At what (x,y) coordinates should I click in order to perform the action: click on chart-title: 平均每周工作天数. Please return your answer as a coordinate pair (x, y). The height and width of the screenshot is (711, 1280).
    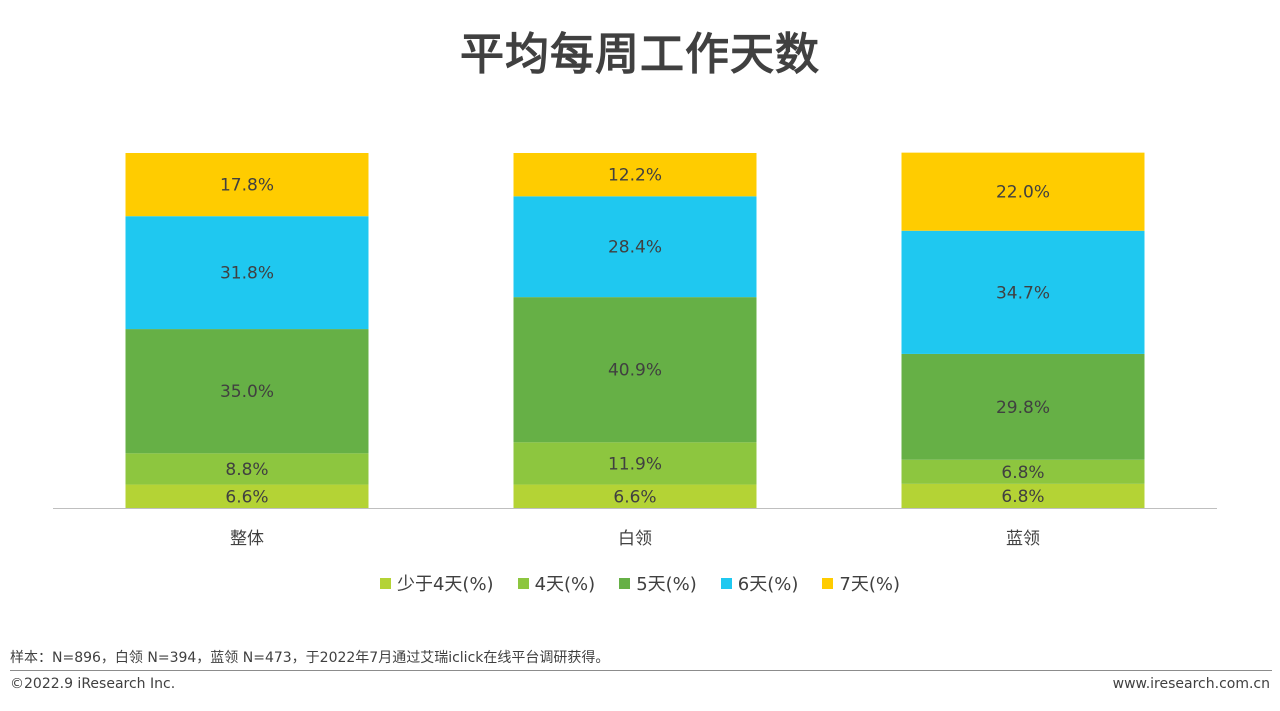
    Looking at the image, I should click on (640, 54).